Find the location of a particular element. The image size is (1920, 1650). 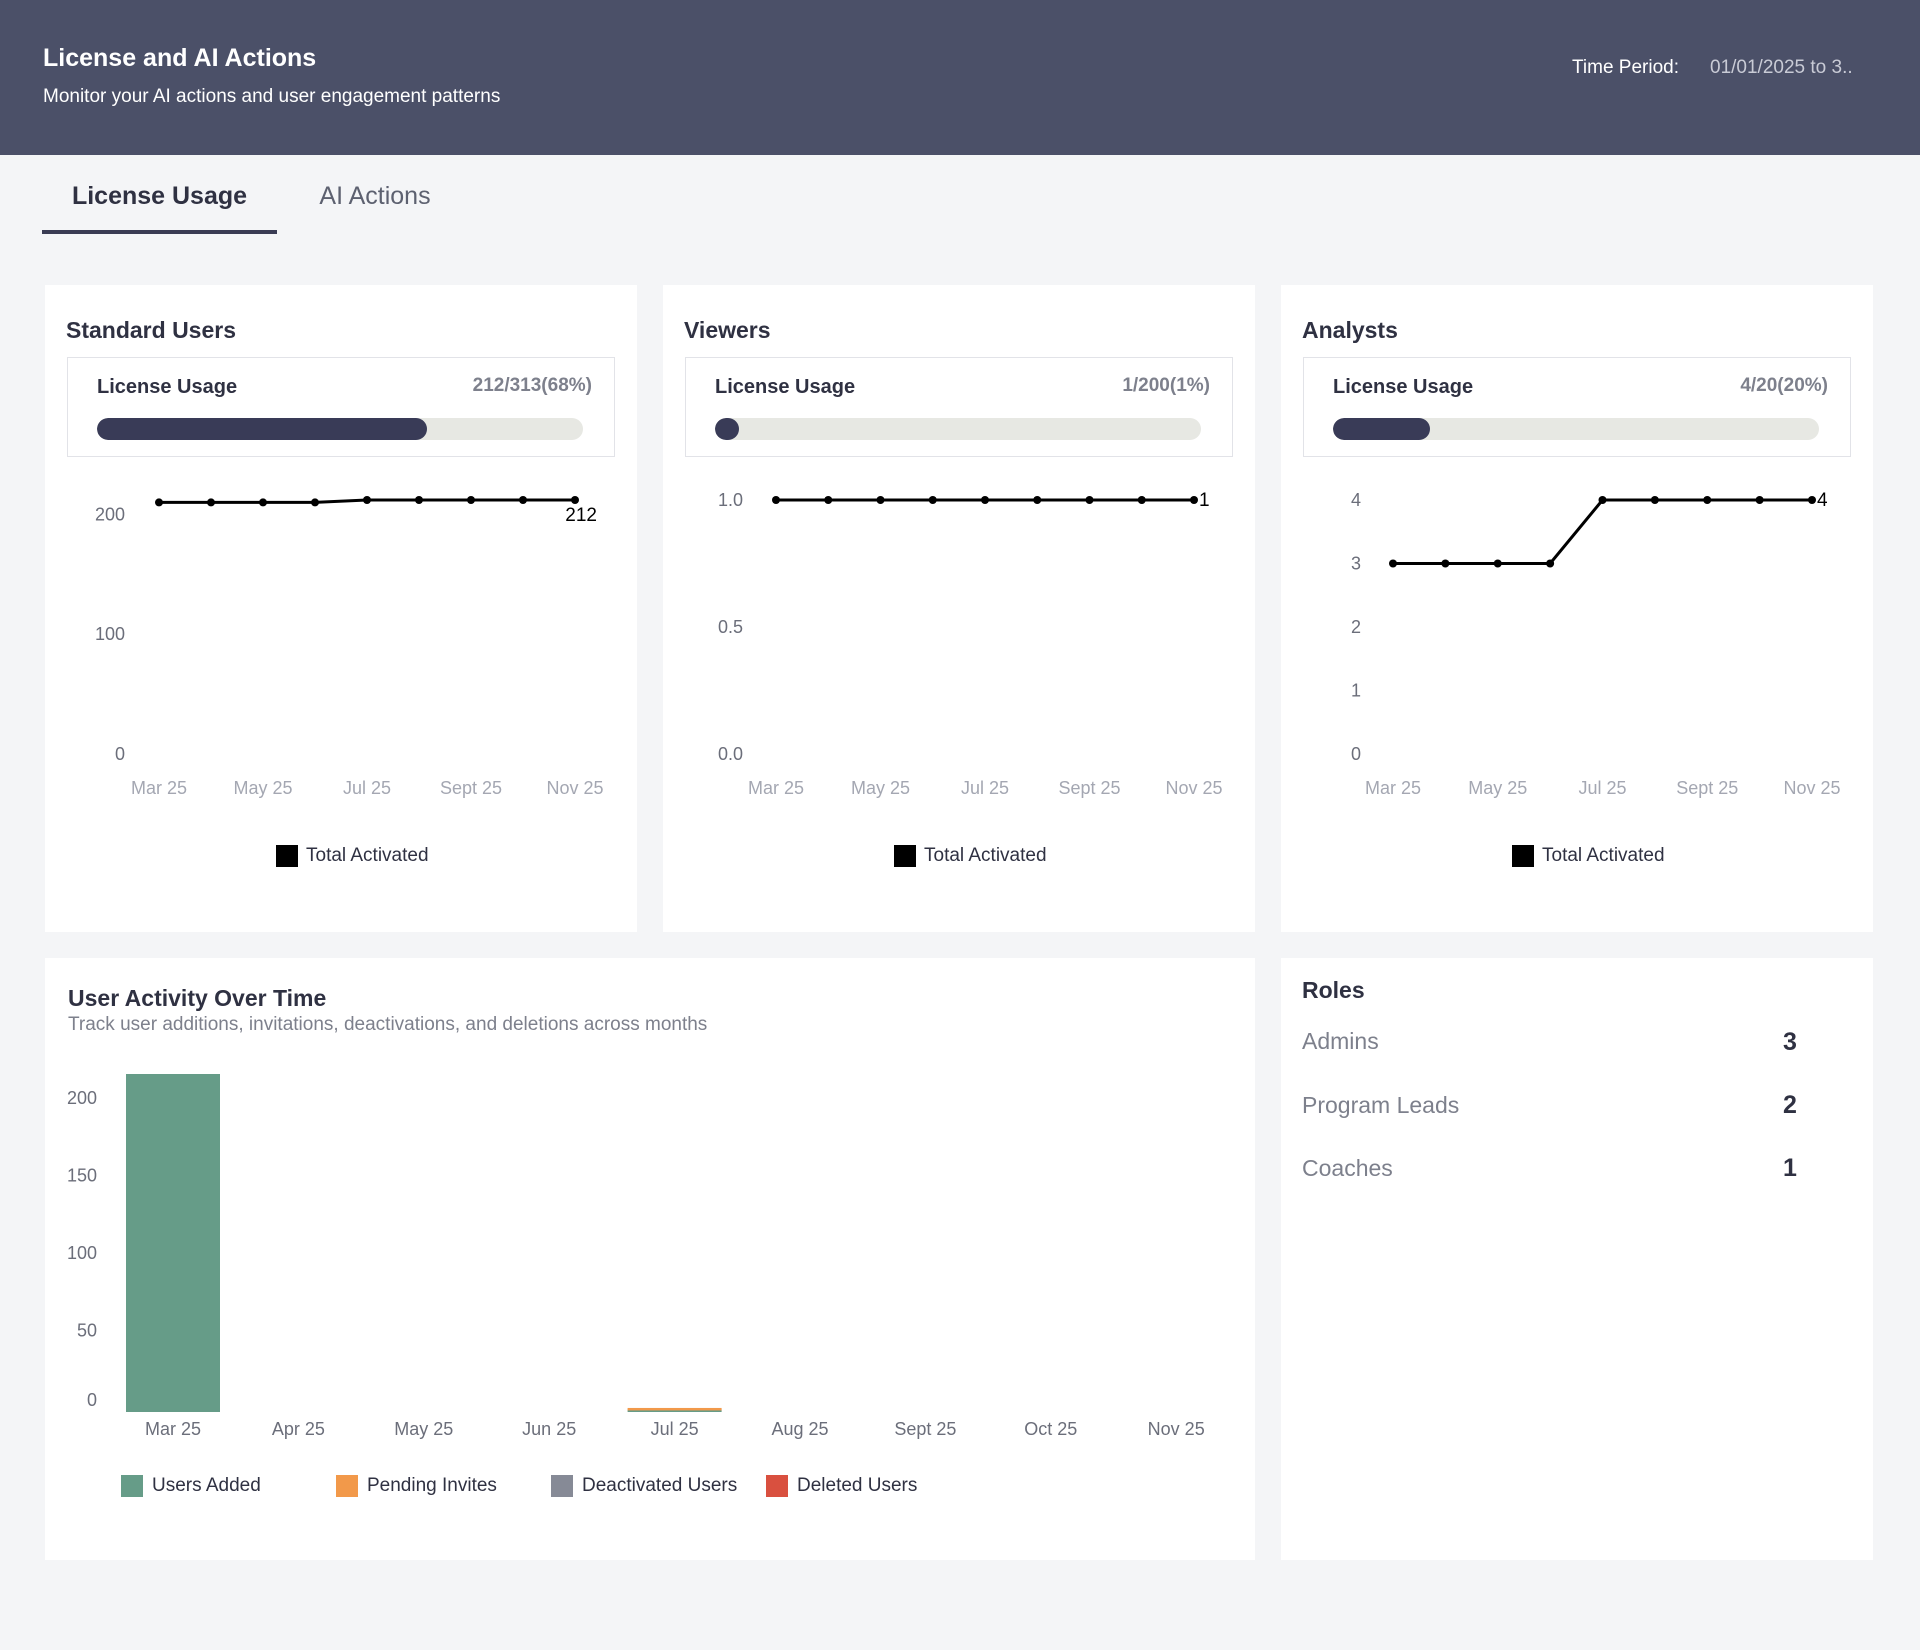

end-value-label: 1 is located at coordinates (1204, 500).